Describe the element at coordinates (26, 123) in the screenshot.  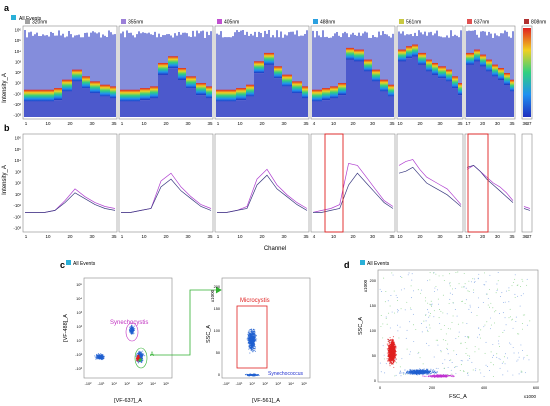
I see `channel-tick: 1` at that location.